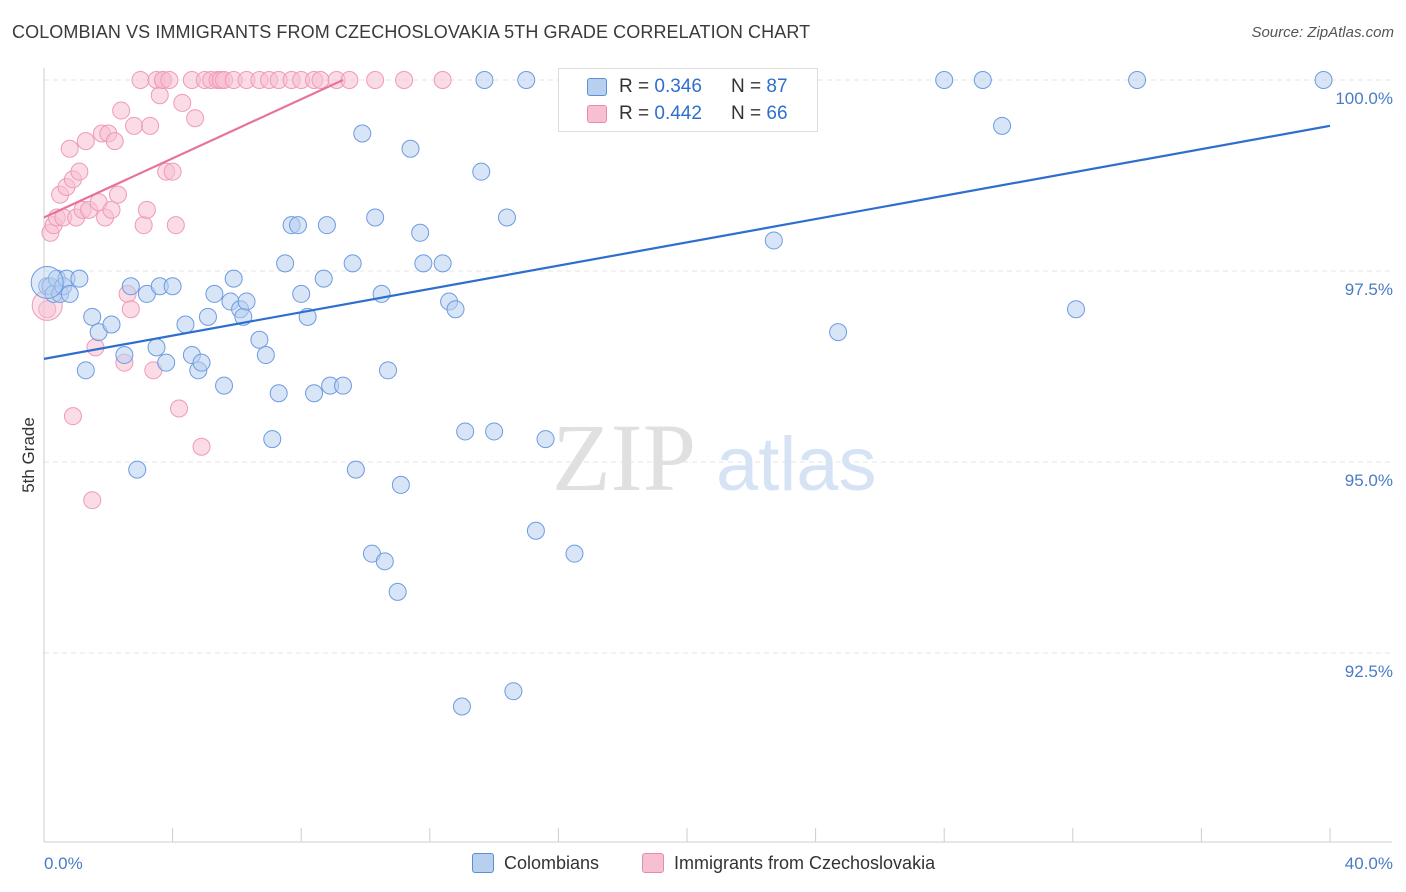  Describe the element at coordinates (777, 86) in the screenshot. I see `legend-n-value: 87` at that location.